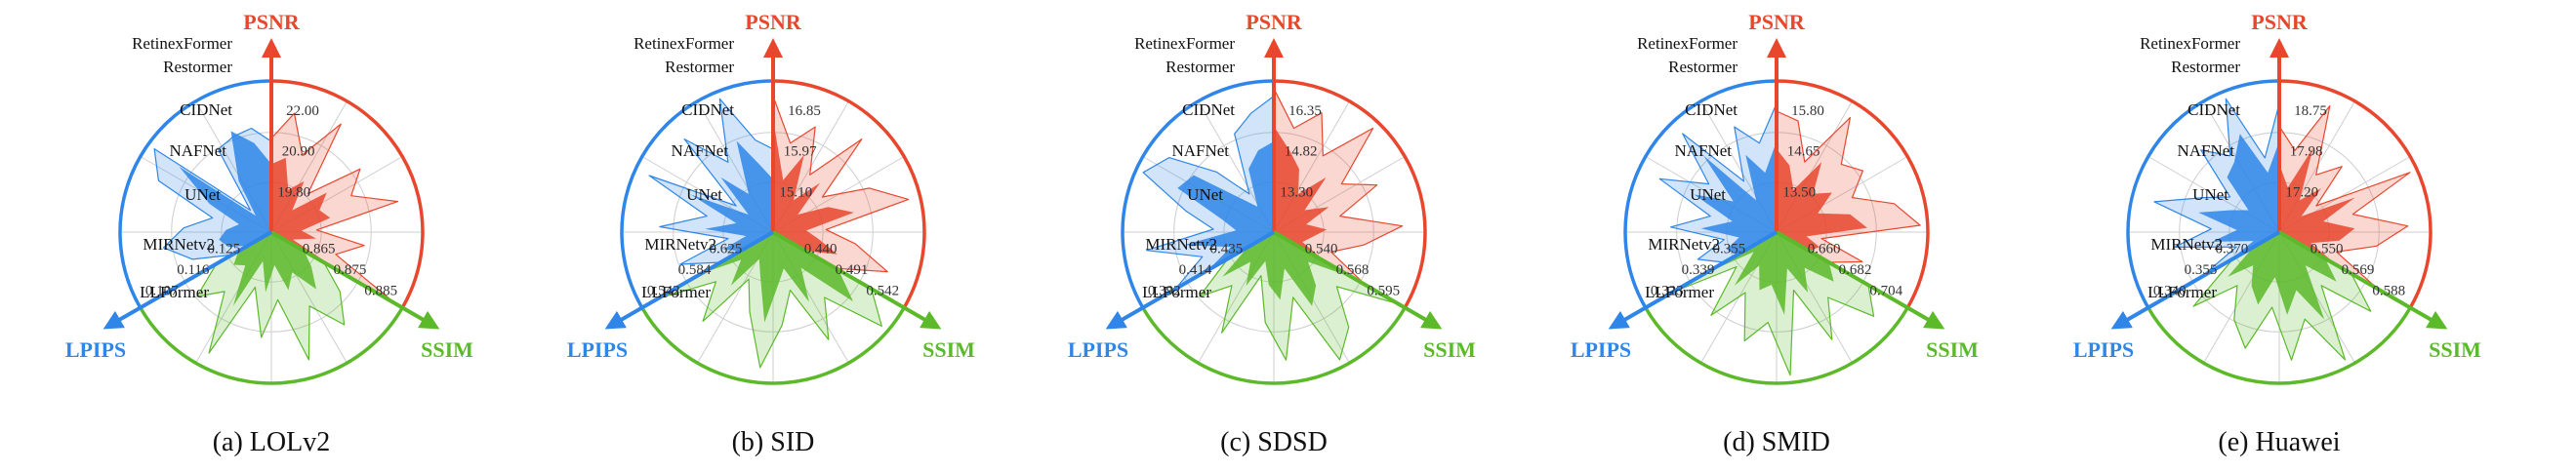 Image resolution: width=2576 pixels, height=473 pixels. Describe the element at coordinates (1296, 192) in the screenshot. I see `psnr-tick-label: 13.30` at that location.